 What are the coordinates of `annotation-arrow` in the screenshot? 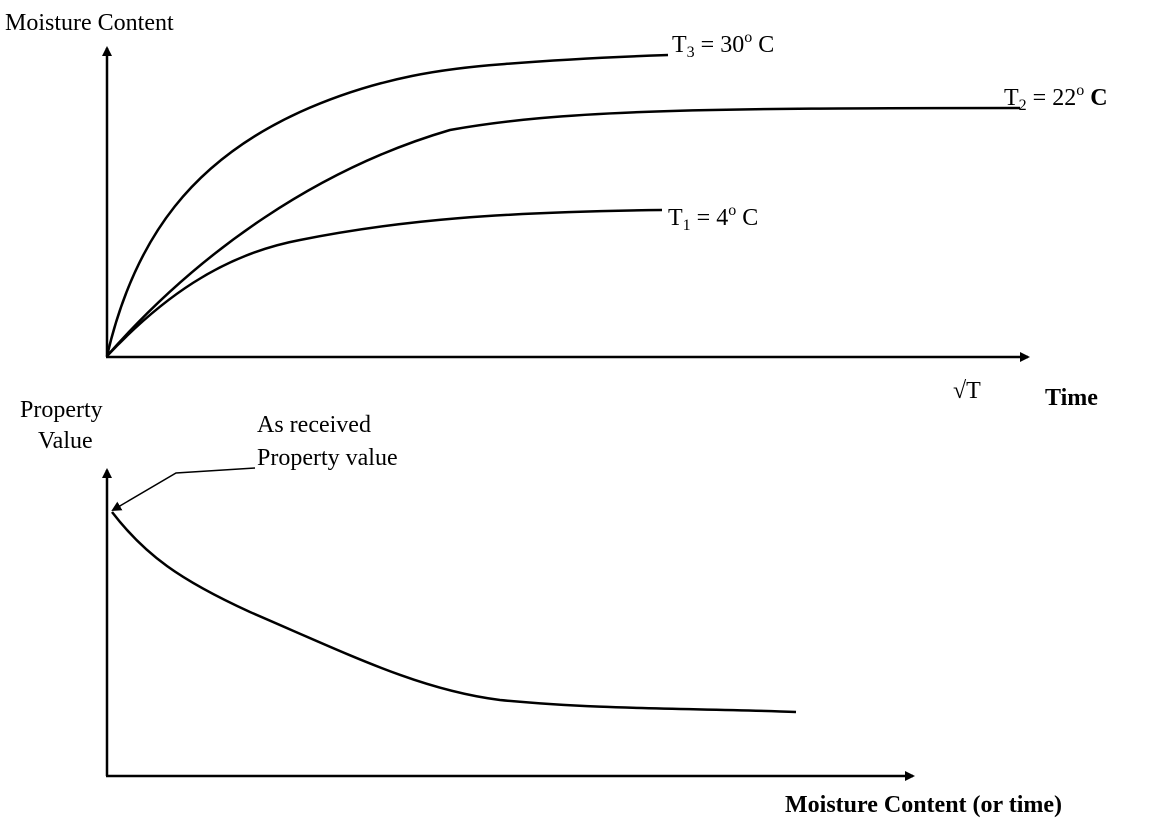 It's located at (183, 489).